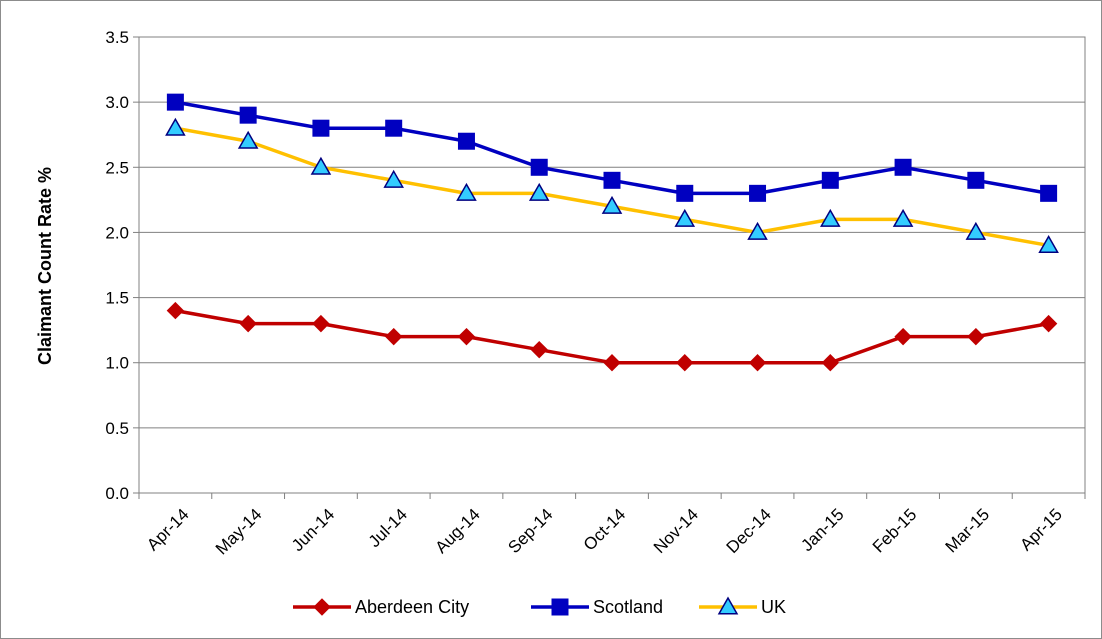 The height and width of the screenshot is (639, 1102). Describe the element at coordinates (749, 531) in the screenshot. I see `x-tick-label: Dec-14` at that location.